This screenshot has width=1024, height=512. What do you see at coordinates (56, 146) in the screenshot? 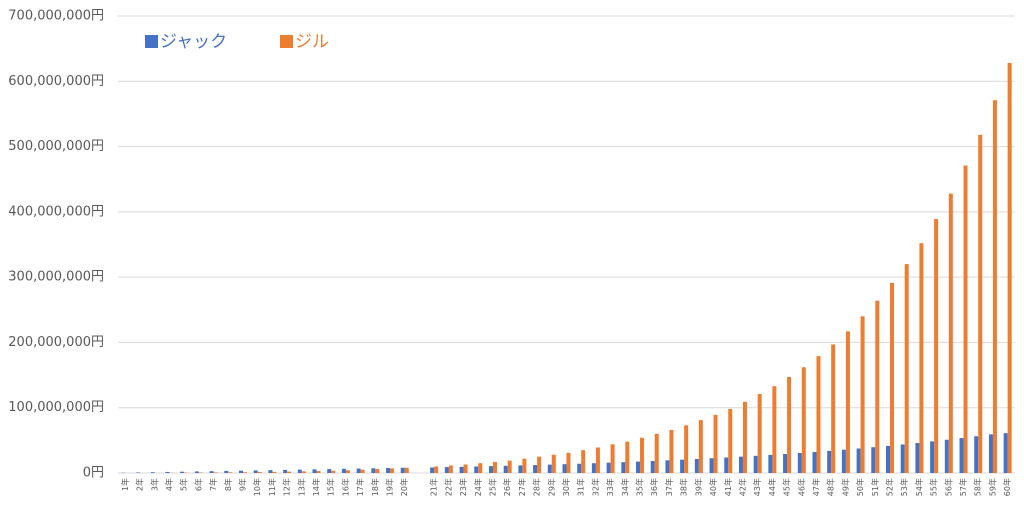
I see `y-tick-label: 500,000,000円` at bounding box center [56, 146].